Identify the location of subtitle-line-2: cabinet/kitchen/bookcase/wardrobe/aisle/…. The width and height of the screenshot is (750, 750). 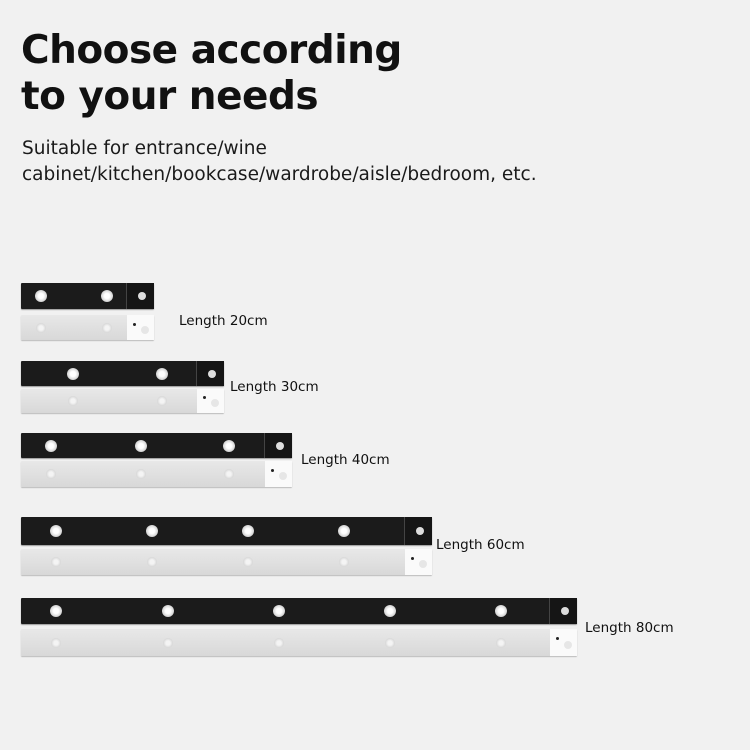
(279, 174).